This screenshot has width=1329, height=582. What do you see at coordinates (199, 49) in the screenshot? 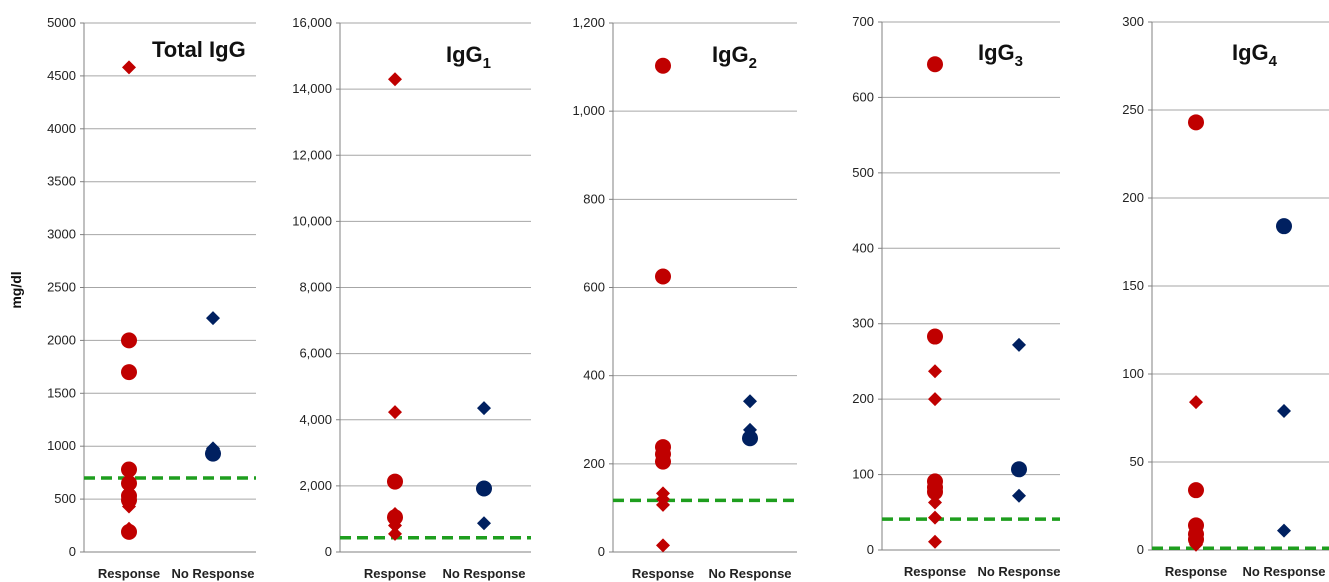
I see `chart-title-main: Total IgG` at bounding box center [199, 49].